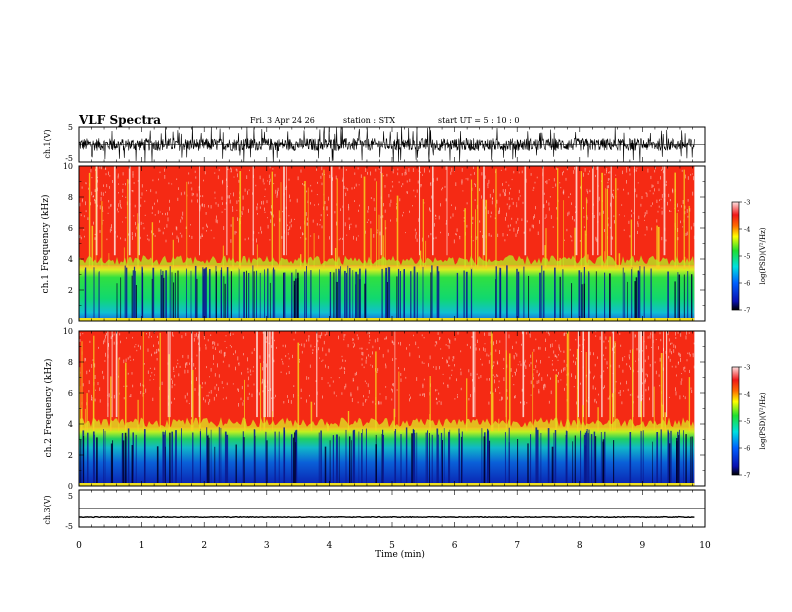  I want to click on spectrogram-dc-line, so click(387, 484).